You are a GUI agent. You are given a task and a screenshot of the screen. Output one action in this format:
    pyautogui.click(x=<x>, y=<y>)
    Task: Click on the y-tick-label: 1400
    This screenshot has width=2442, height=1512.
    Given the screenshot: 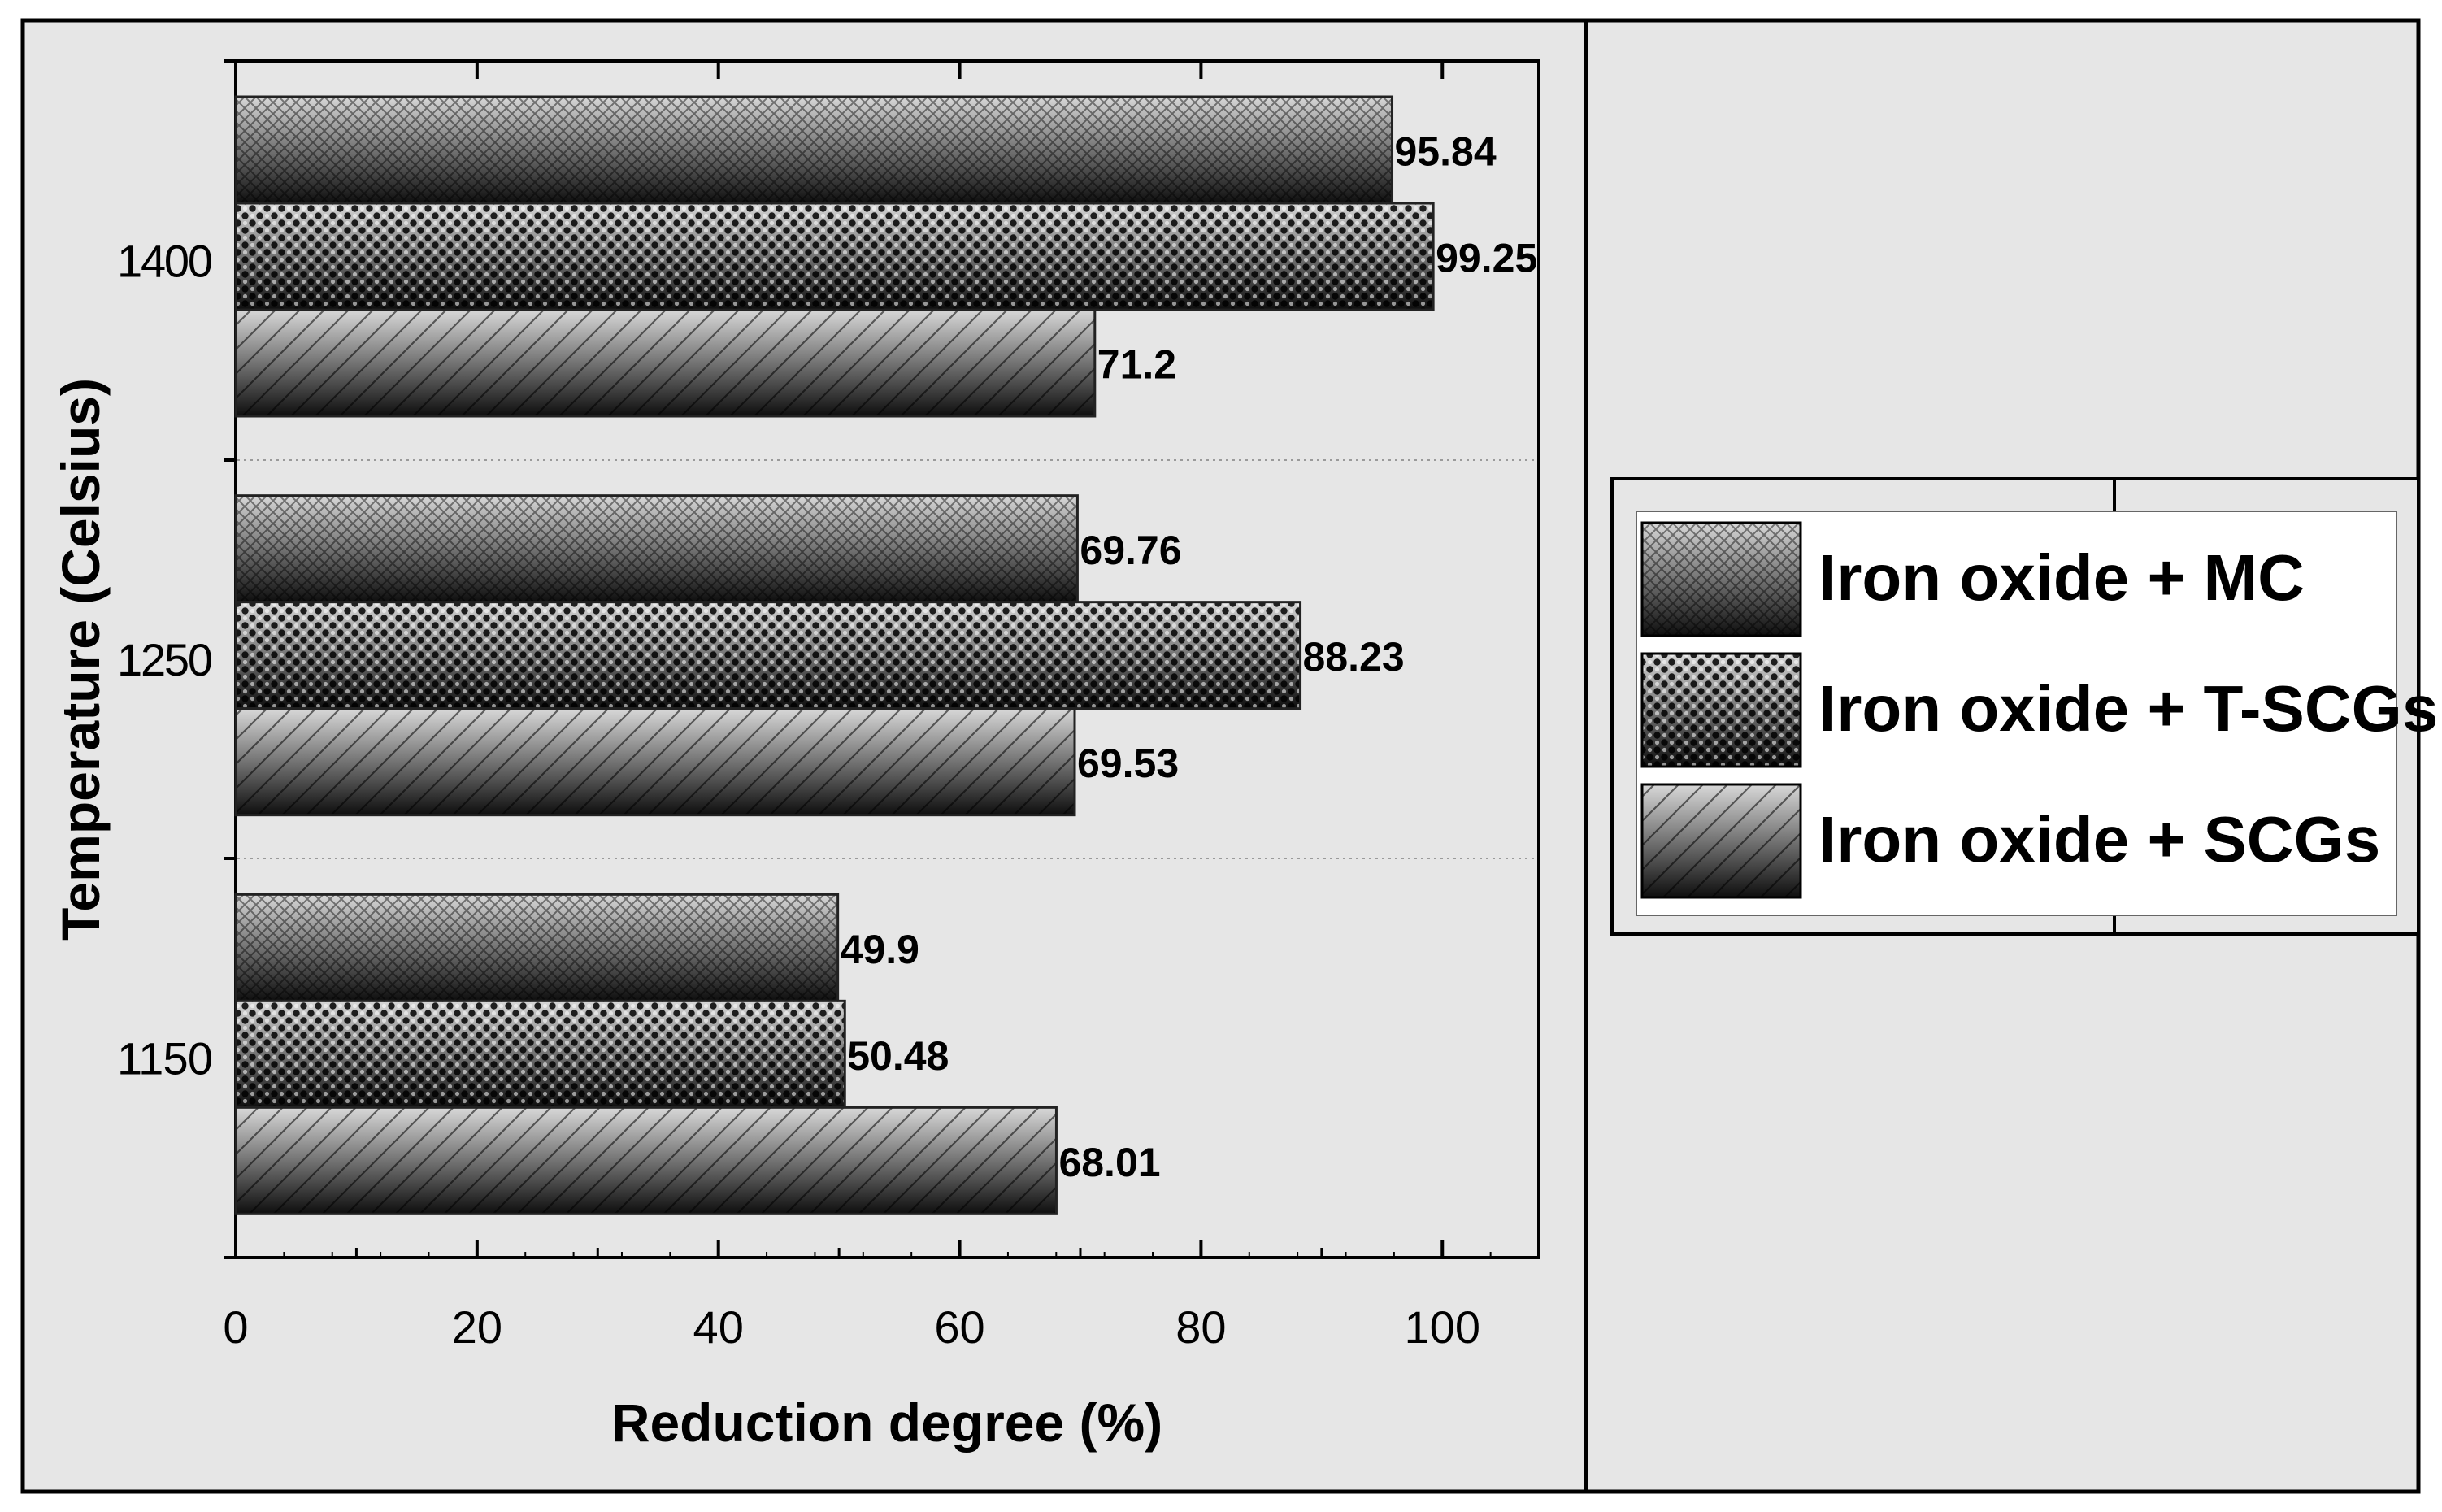 What is the action you would take?
    pyautogui.click(x=165, y=260)
    